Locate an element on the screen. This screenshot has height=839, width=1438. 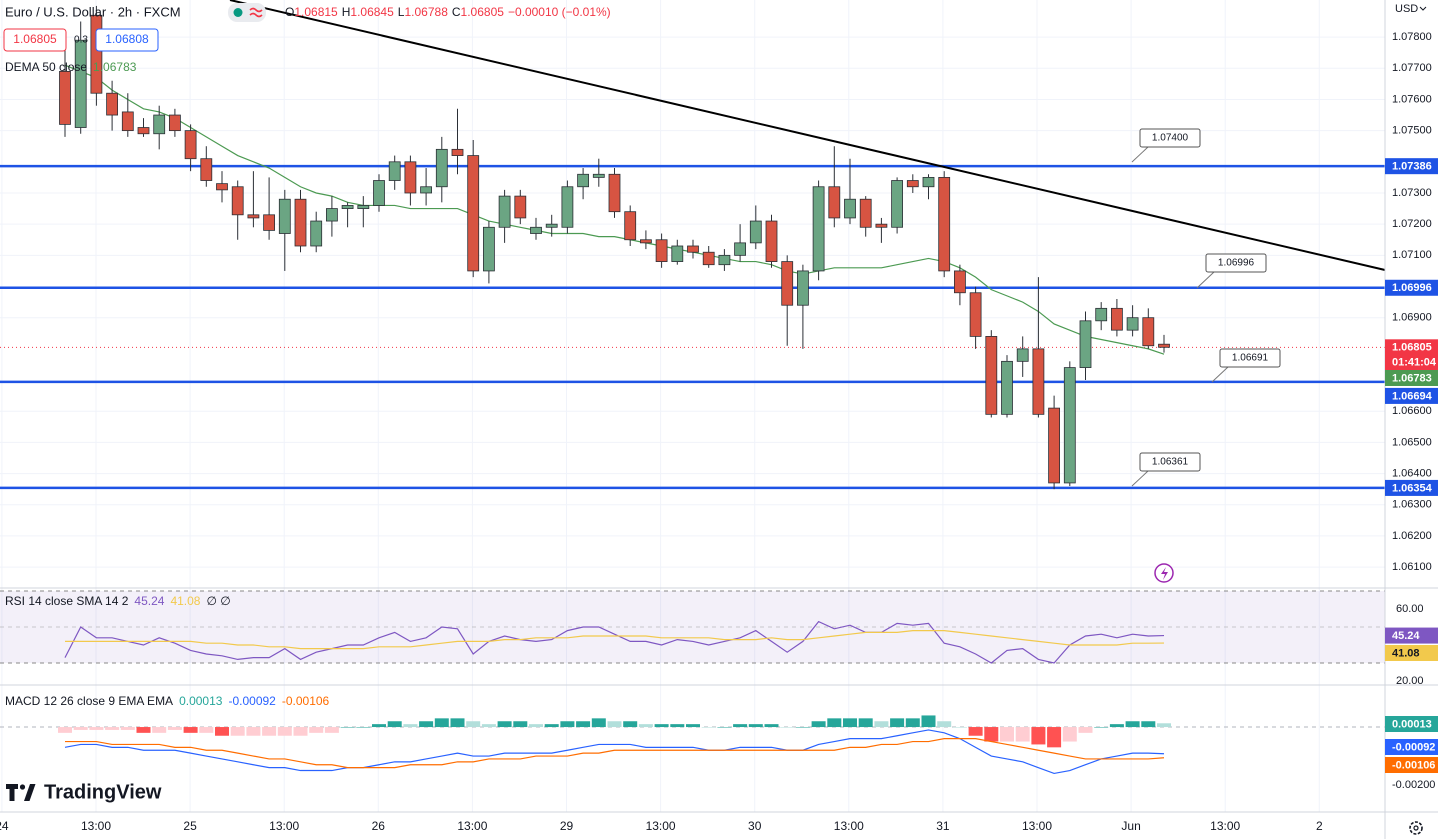
rsi-title: RSI 14 close SMA 14 2 is located at coordinates (67, 601).